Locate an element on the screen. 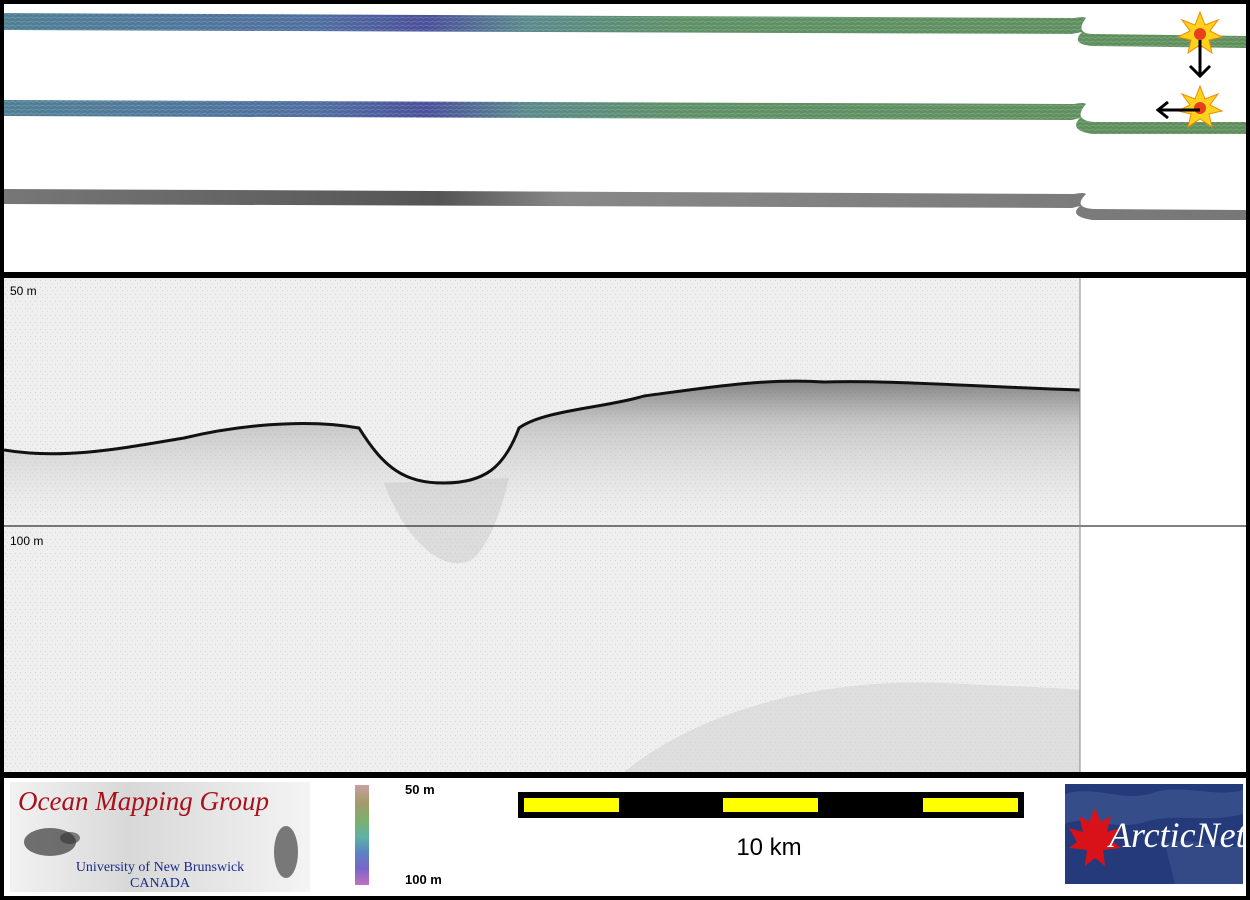  colorbar-top-label: 50 m is located at coordinates (420, 789).